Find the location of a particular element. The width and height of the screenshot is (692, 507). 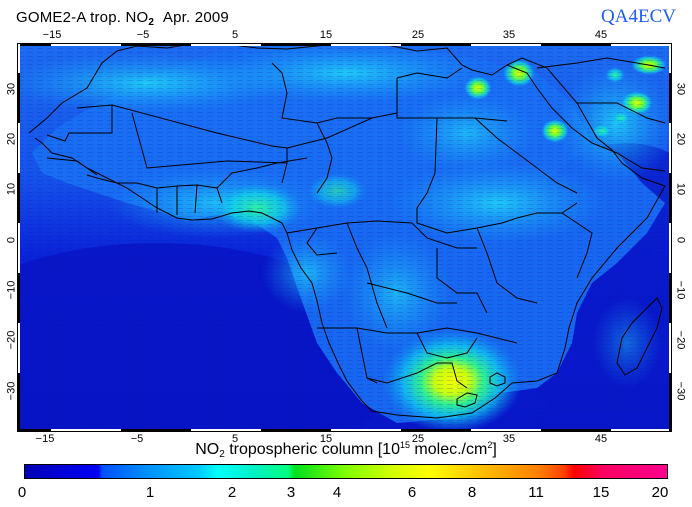

lat-tick-right: 10 is located at coordinates (680, 189).